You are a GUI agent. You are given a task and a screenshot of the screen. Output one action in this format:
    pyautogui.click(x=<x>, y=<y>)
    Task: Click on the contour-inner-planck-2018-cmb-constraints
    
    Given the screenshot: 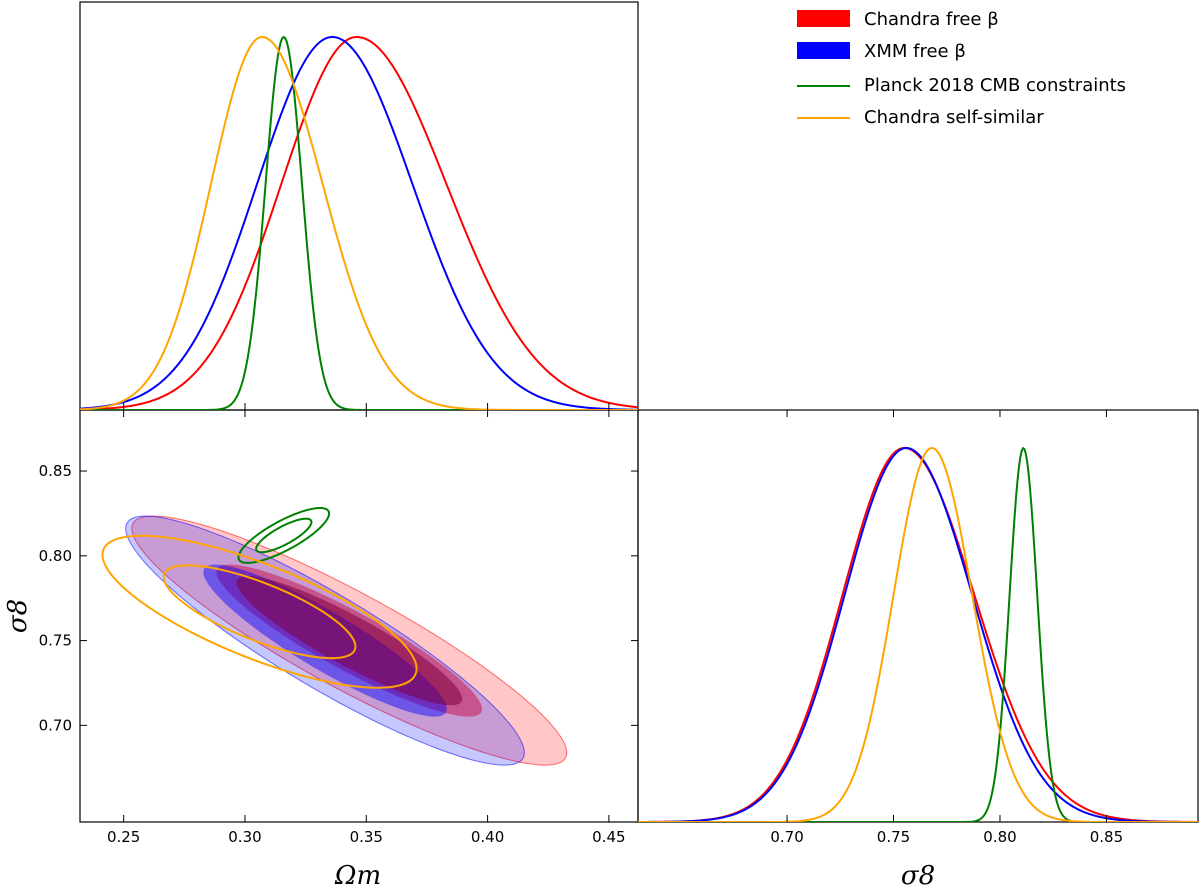 What is the action you would take?
    pyautogui.click(x=284, y=535)
    